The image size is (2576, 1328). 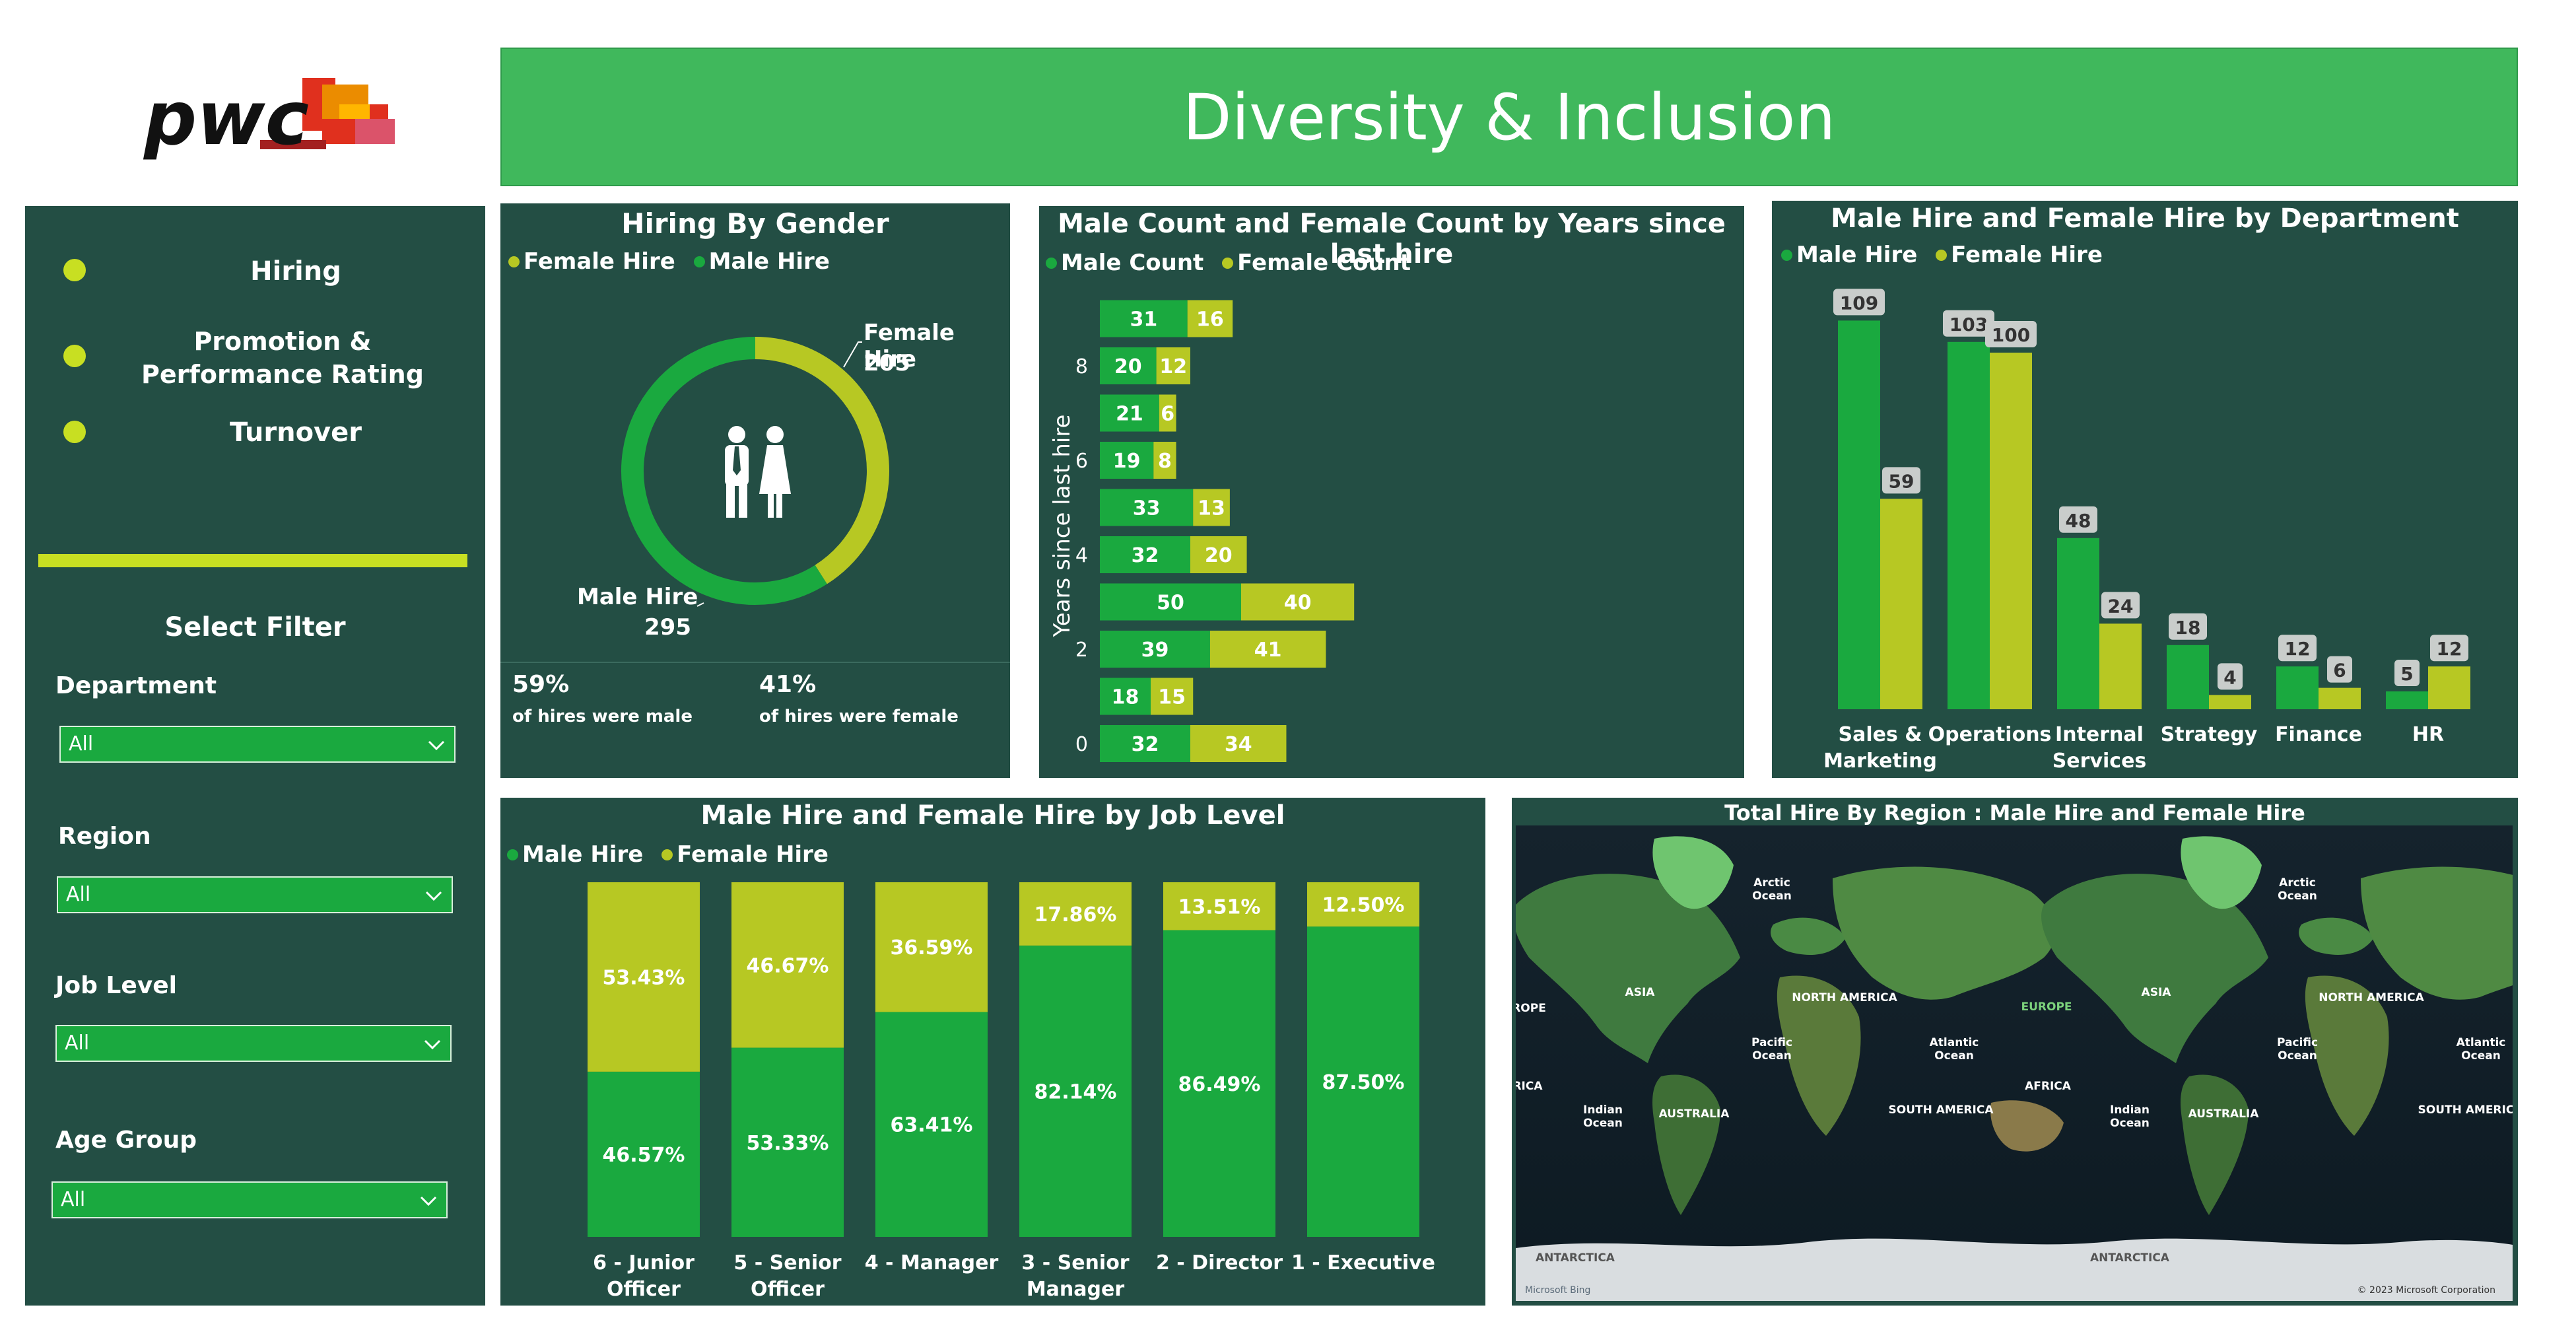 I want to click on gender-donut, so click(x=755, y=472).